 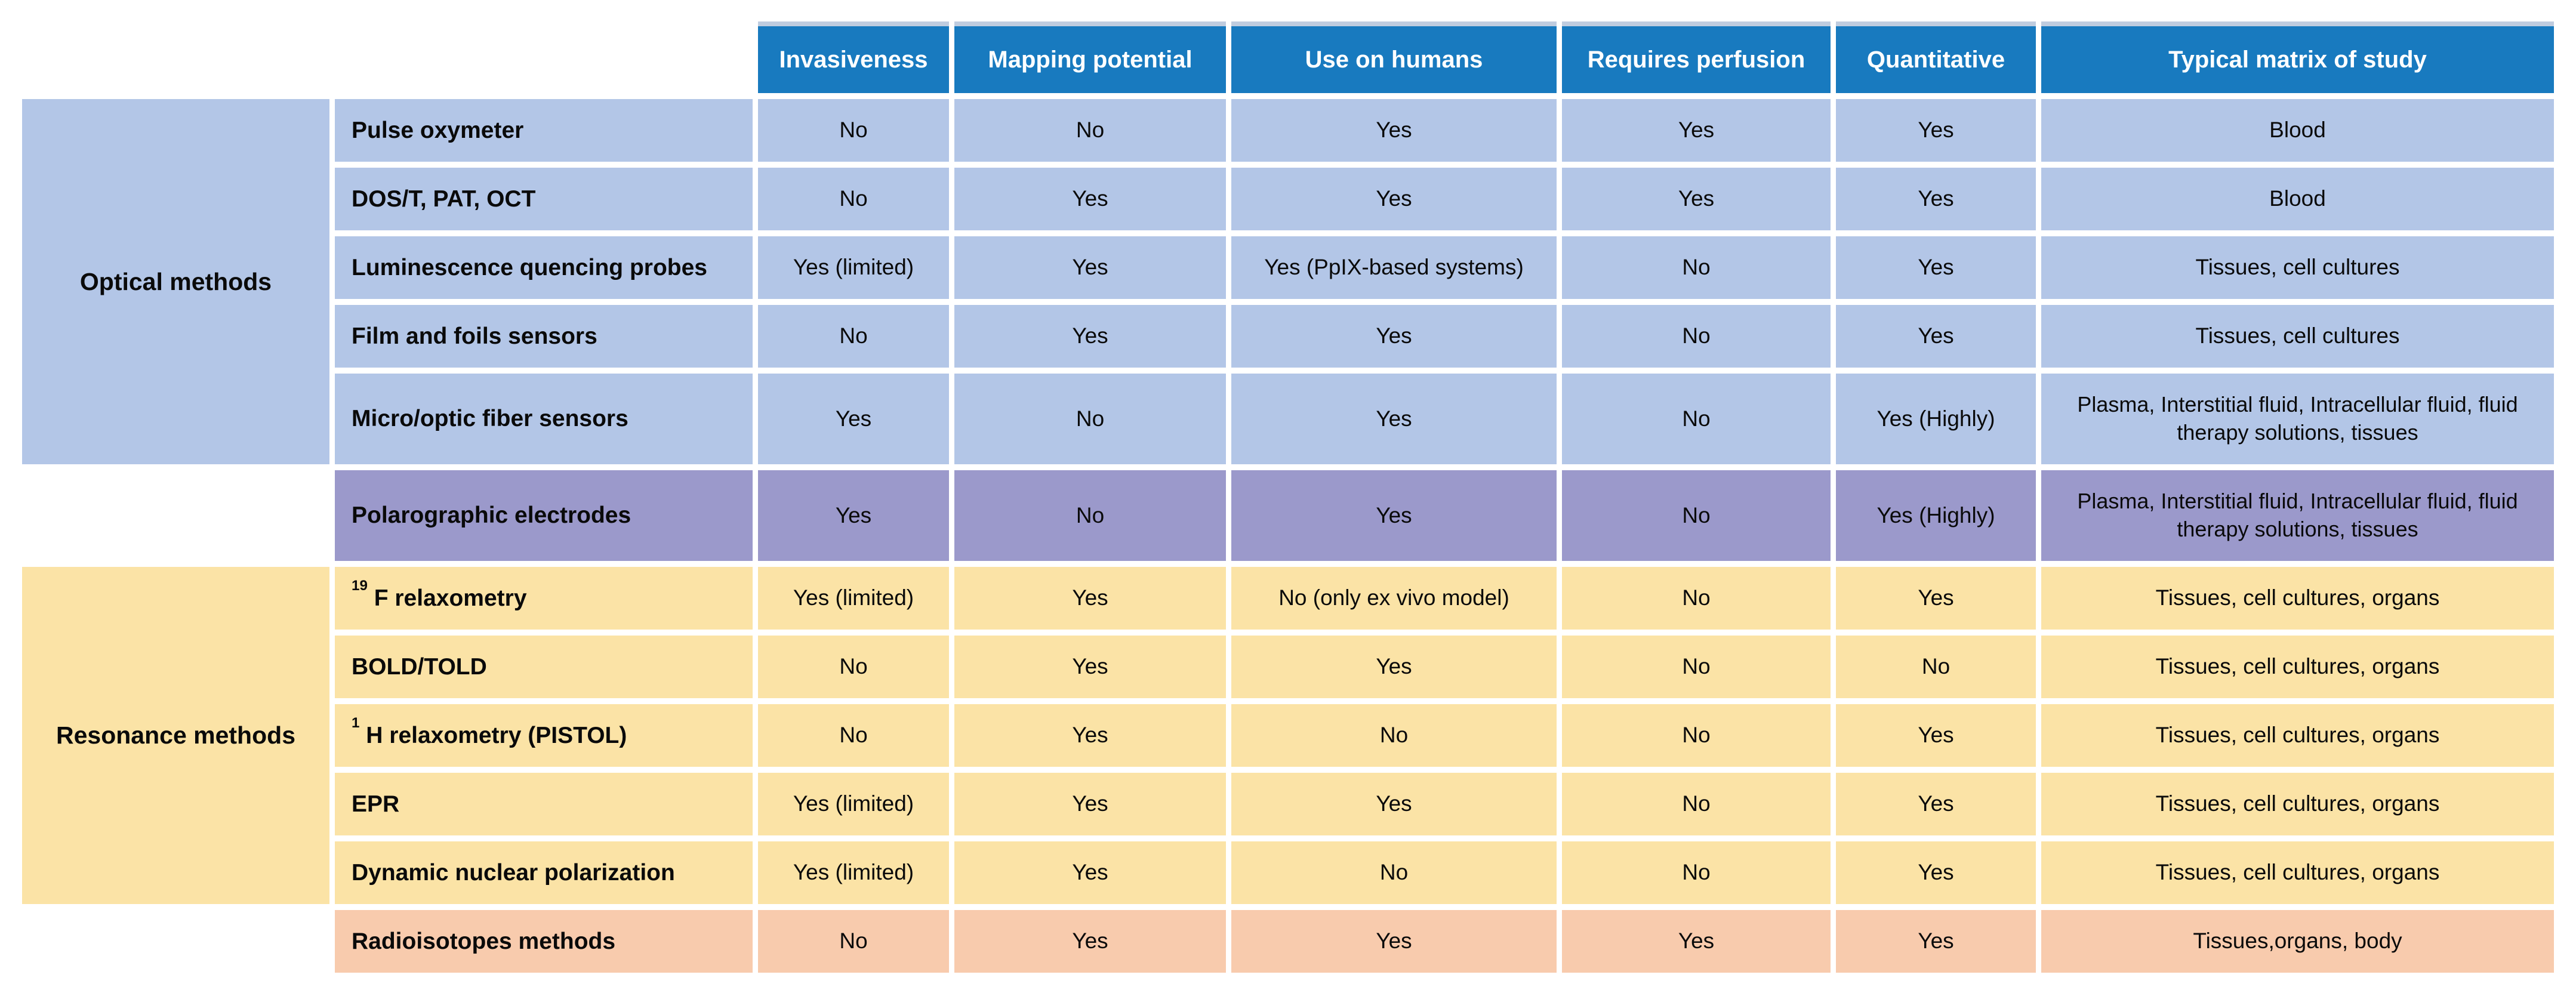 What do you see at coordinates (544, 873) in the screenshot?
I see `method-cell-dynamic-nuclear-polarization: Dynamic nuclear polarization` at bounding box center [544, 873].